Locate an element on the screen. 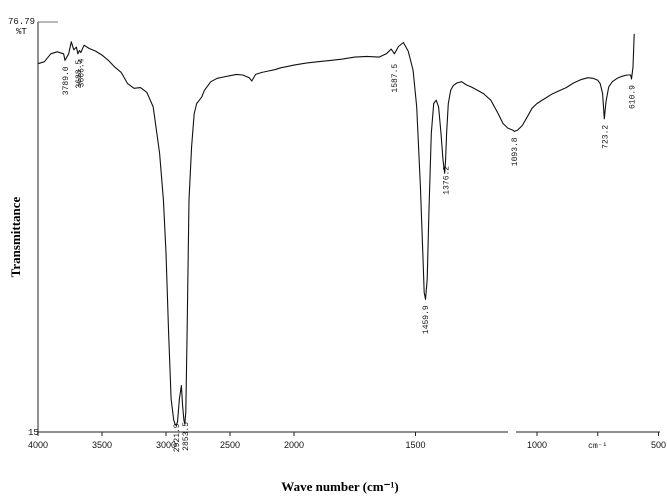  peak-label: 610.9 is located at coordinates (633, 97).